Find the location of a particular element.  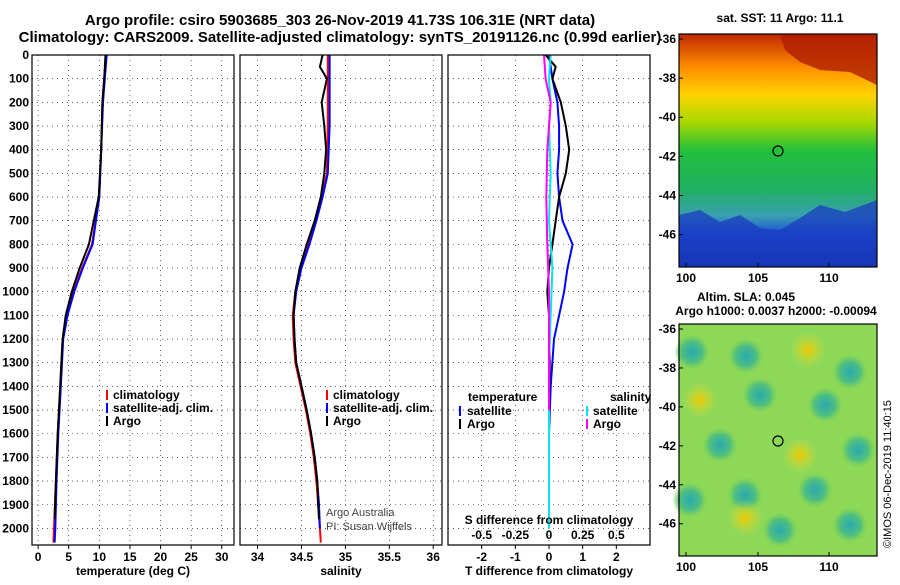

legend-title-temperature: temperature is located at coordinates (503, 397).